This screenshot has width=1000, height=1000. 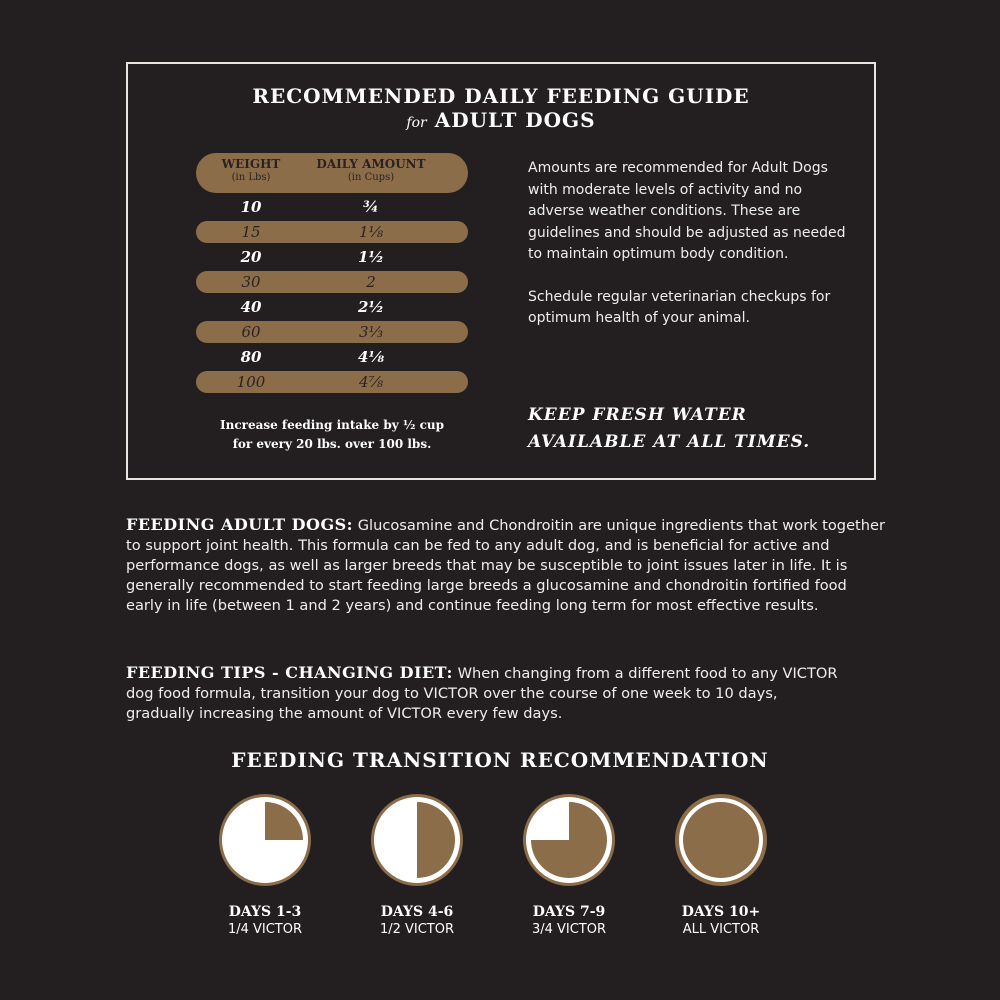 I want to click on transition-step: DAYS 7-9 3/4 VICTOR, so click(x=569, y=864).